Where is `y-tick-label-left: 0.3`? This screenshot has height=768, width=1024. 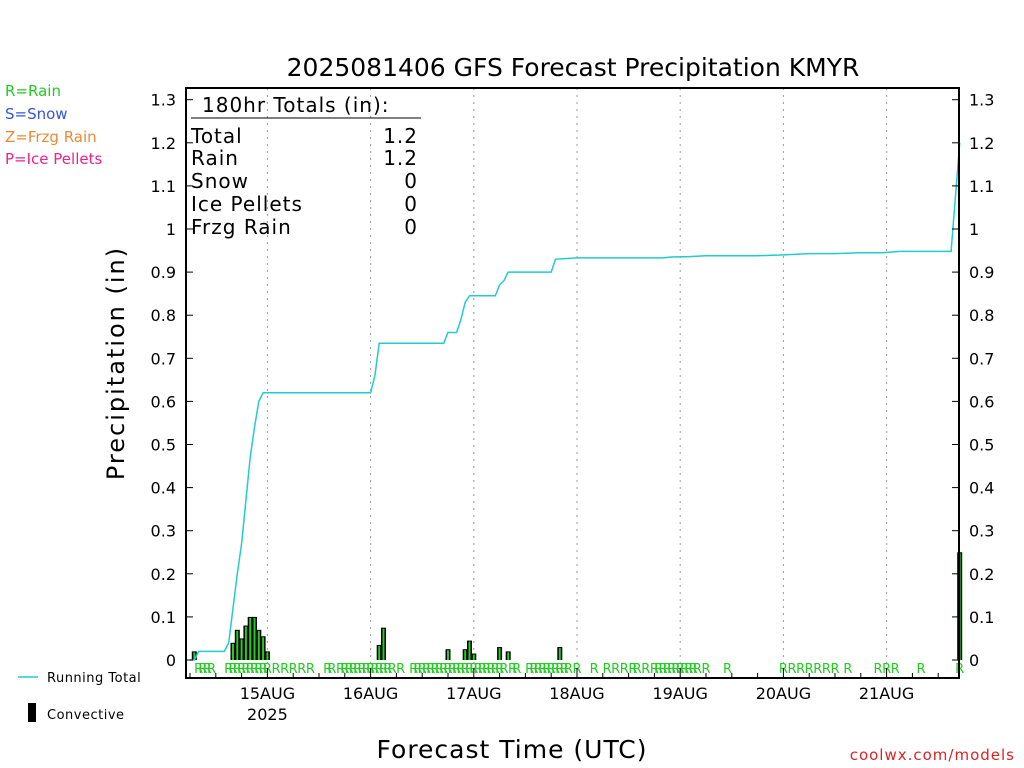
y-tick-label-left: 0.3 is located at coordinates (163, 531).